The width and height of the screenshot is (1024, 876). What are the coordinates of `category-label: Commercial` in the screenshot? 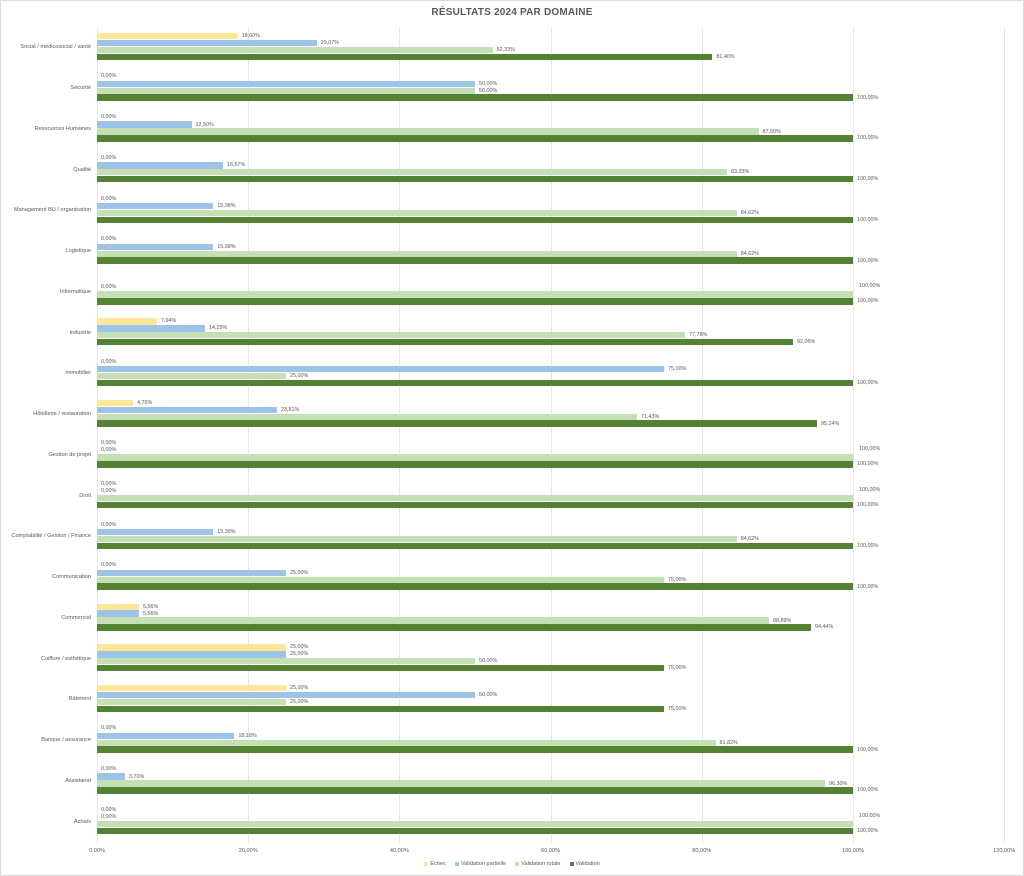 It's located at (76, 617).